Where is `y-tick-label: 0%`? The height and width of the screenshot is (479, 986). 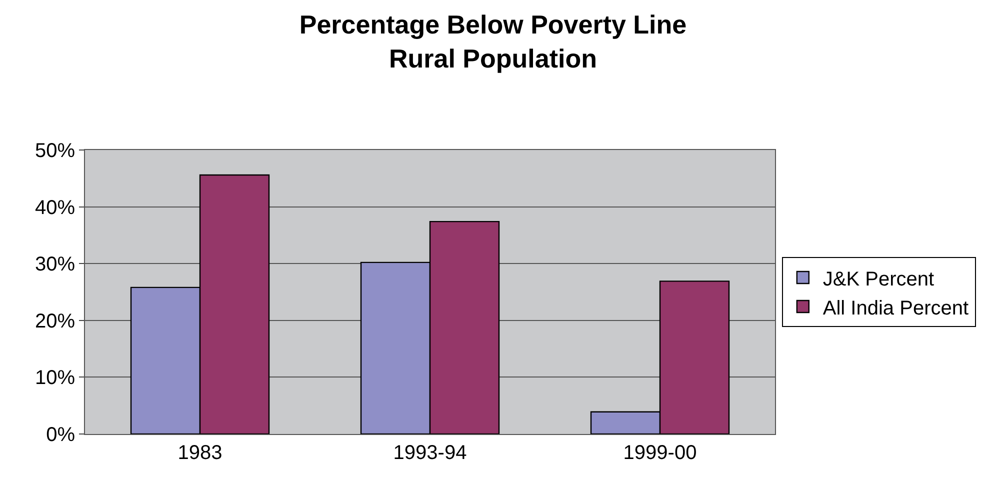
y-tick-label: 0% is located at coordinates (61, 435).